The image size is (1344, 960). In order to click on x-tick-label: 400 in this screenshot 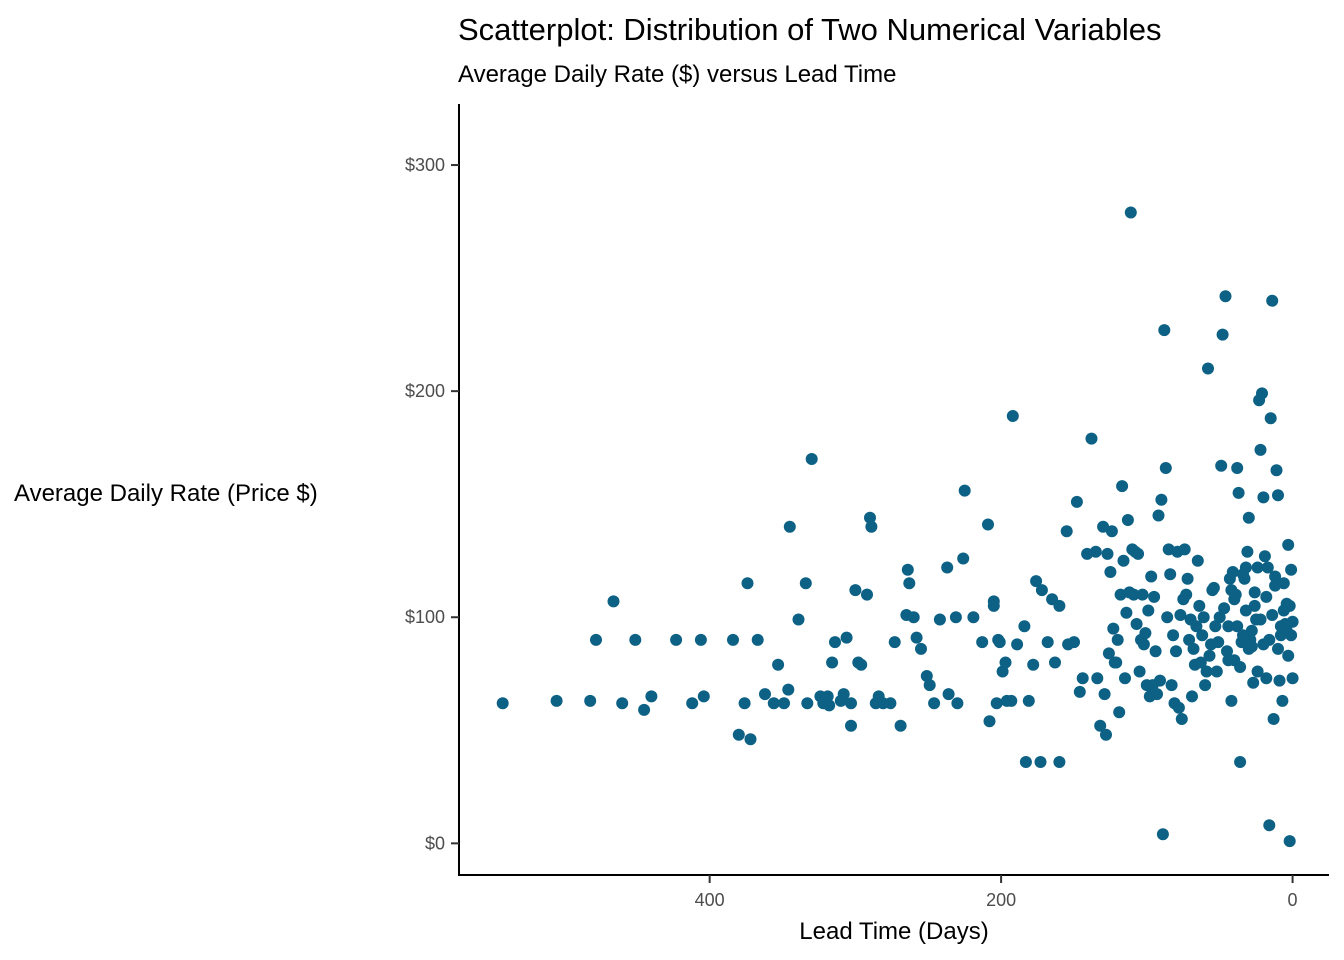, I will do `click(710, 900)`.